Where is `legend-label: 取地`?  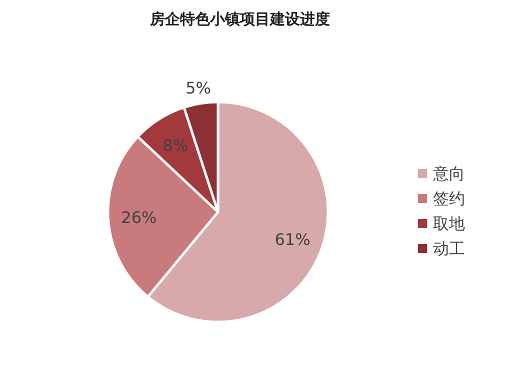
legend-label: 取地 is located at coordinates (449, 223).